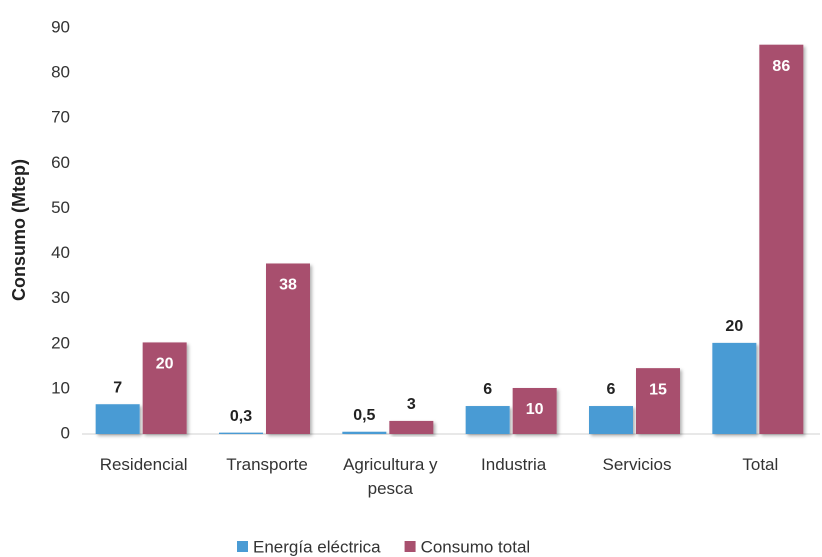 The width and height of the screenshot is (822, 557). What do you see at coordinates (241, 416) in the screenshot?
I see `data-label: 0,3` at bounding box center [241, 416].